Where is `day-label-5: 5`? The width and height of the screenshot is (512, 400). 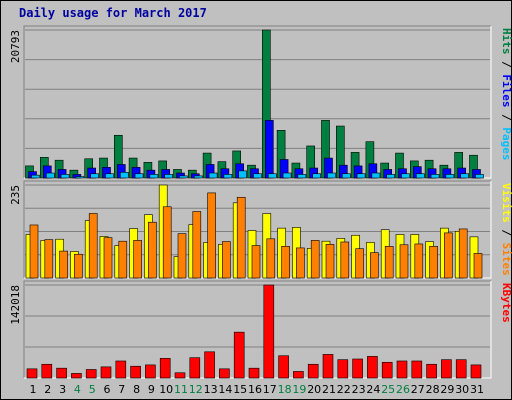 day-label-5: 5 is located at coordinates (92, 389).